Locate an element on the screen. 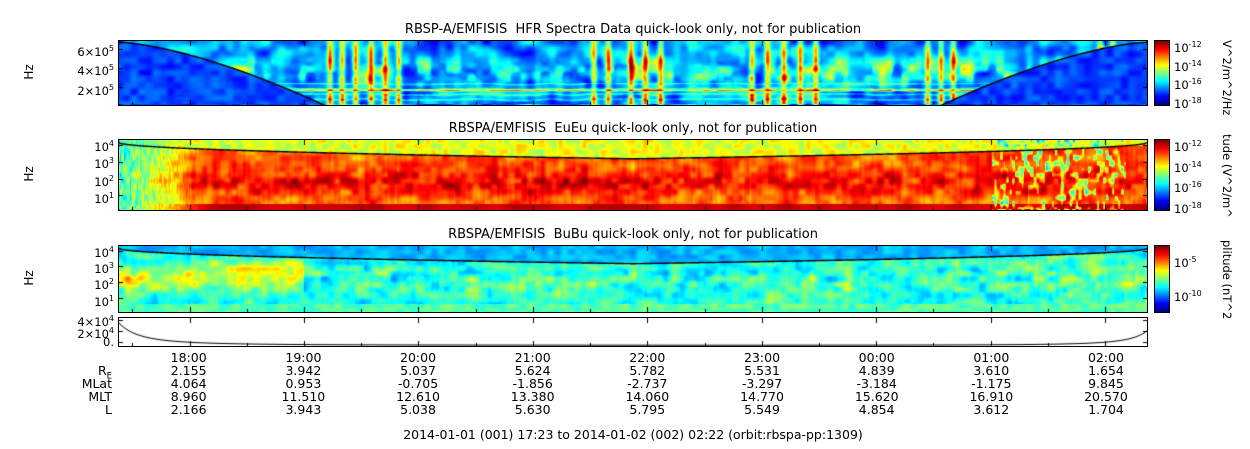 Image resolution: width=1250 pixels, height=449 pixels. hfr-ylabel: Hz is located at coordinates (29, 72).